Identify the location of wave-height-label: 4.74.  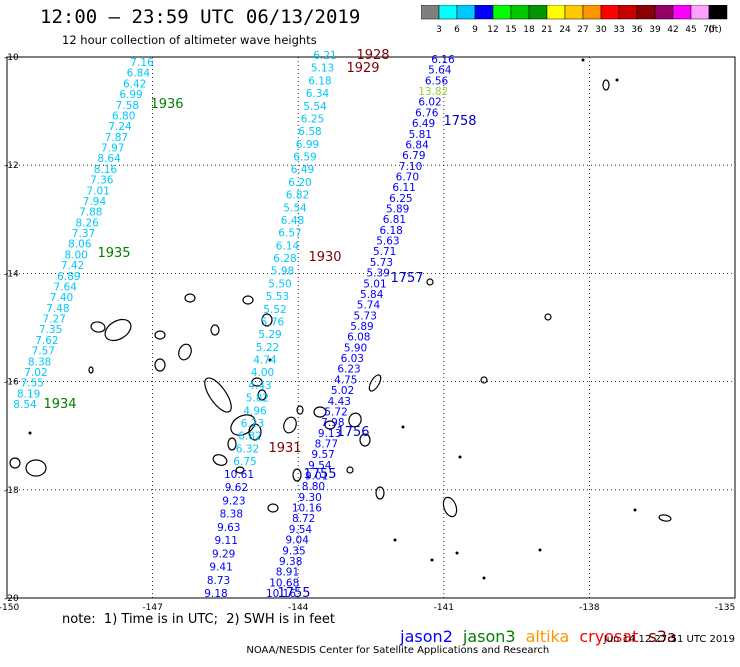
(265, 361).